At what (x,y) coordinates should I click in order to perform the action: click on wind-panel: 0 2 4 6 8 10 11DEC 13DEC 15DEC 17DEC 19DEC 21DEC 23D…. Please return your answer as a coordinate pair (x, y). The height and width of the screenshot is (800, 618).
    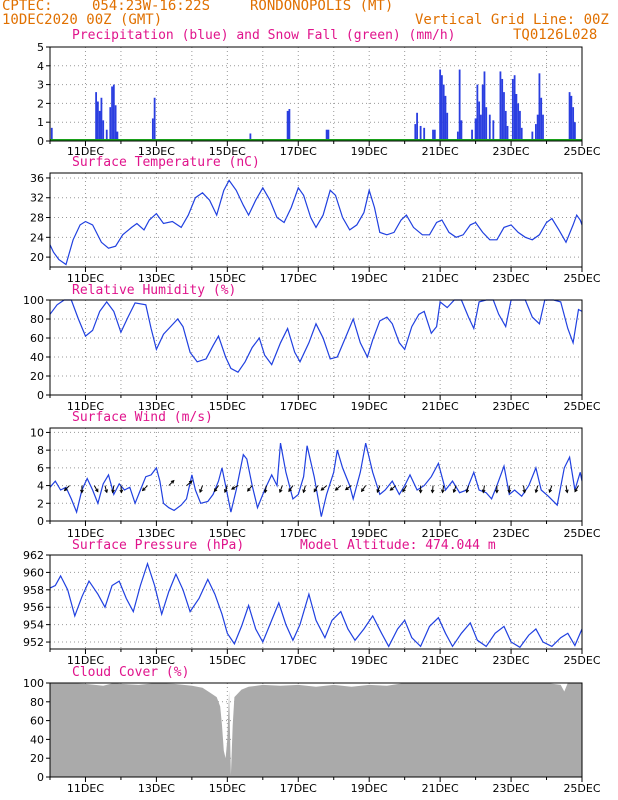
    Looking at the image, I should click on (315, 483).